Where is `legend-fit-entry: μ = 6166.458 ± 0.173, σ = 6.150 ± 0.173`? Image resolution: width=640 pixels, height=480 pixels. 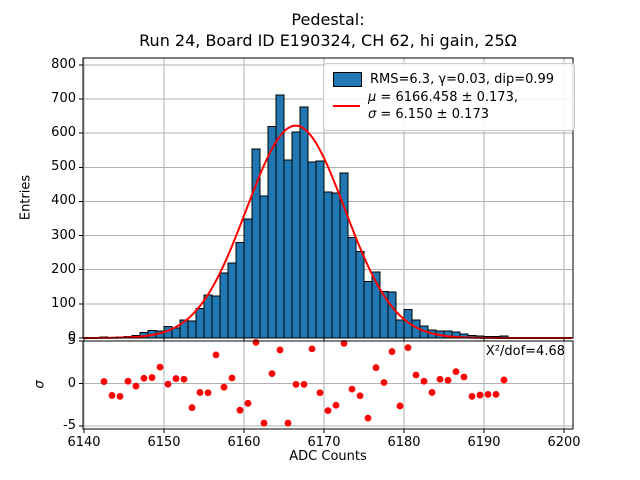 legend-fit-entry: μ = 6166.458 ± 0.173, σ = 6.150 ± 0.173 is located at coordinates (449, 106).